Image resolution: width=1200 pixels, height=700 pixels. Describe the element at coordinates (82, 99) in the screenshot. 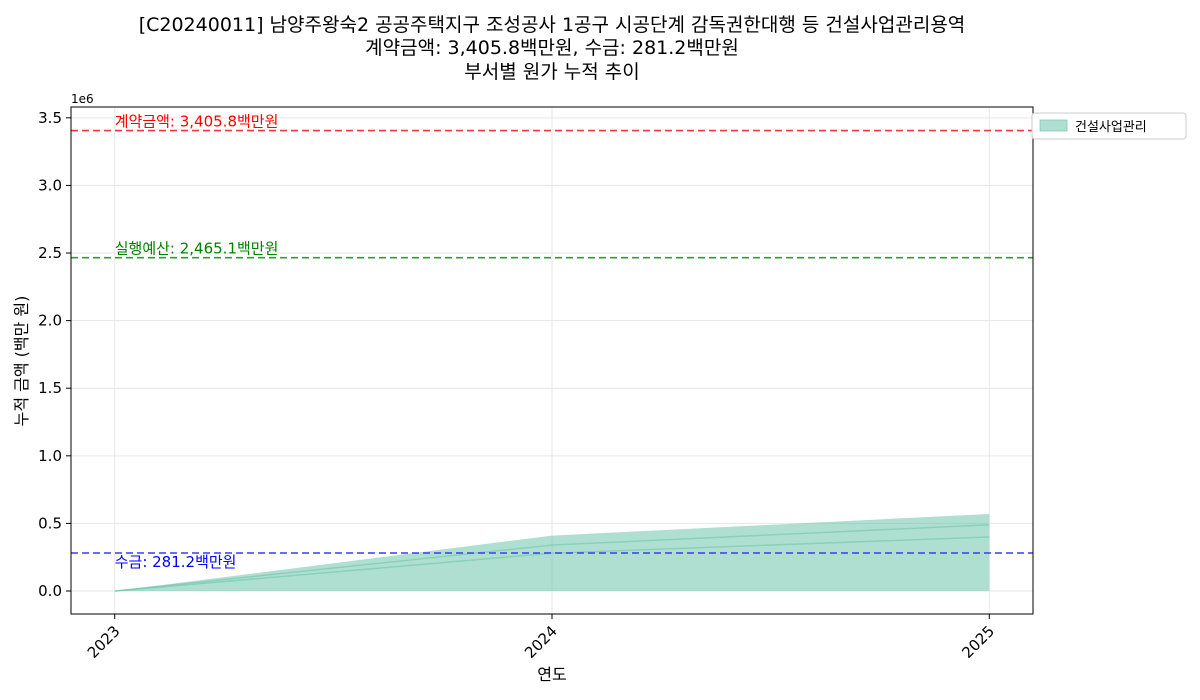

I see `y-offset-label: 1e6` at that location.